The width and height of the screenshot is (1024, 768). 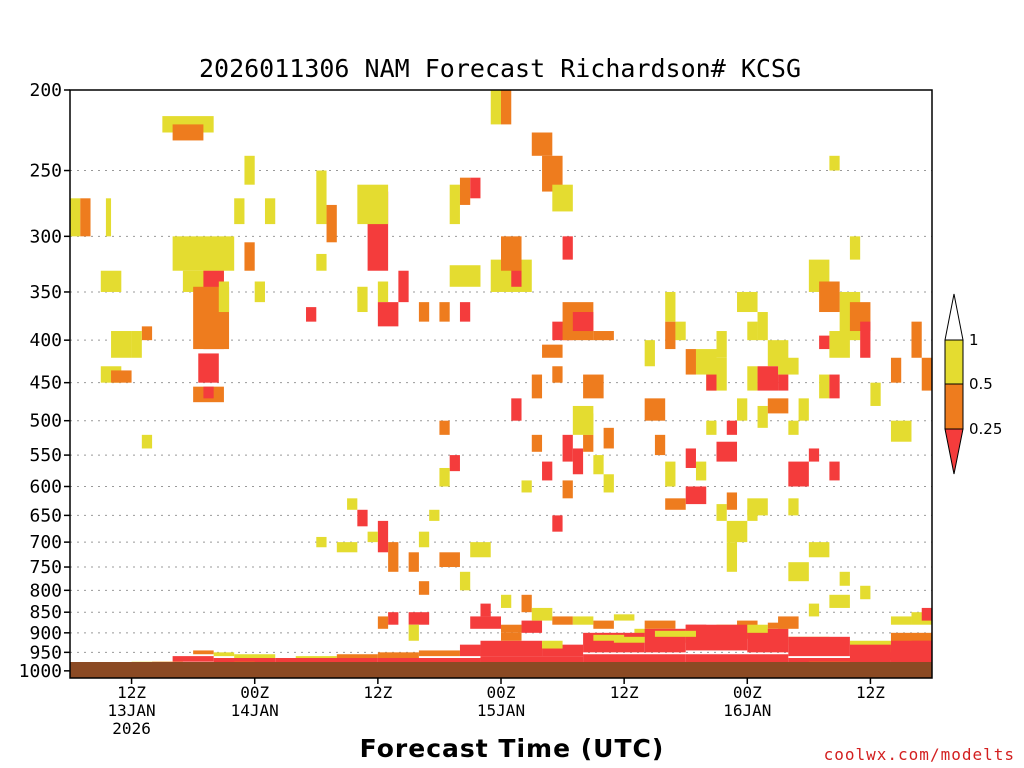 I want to click on colorbar-band, so click(x=954, y=362).